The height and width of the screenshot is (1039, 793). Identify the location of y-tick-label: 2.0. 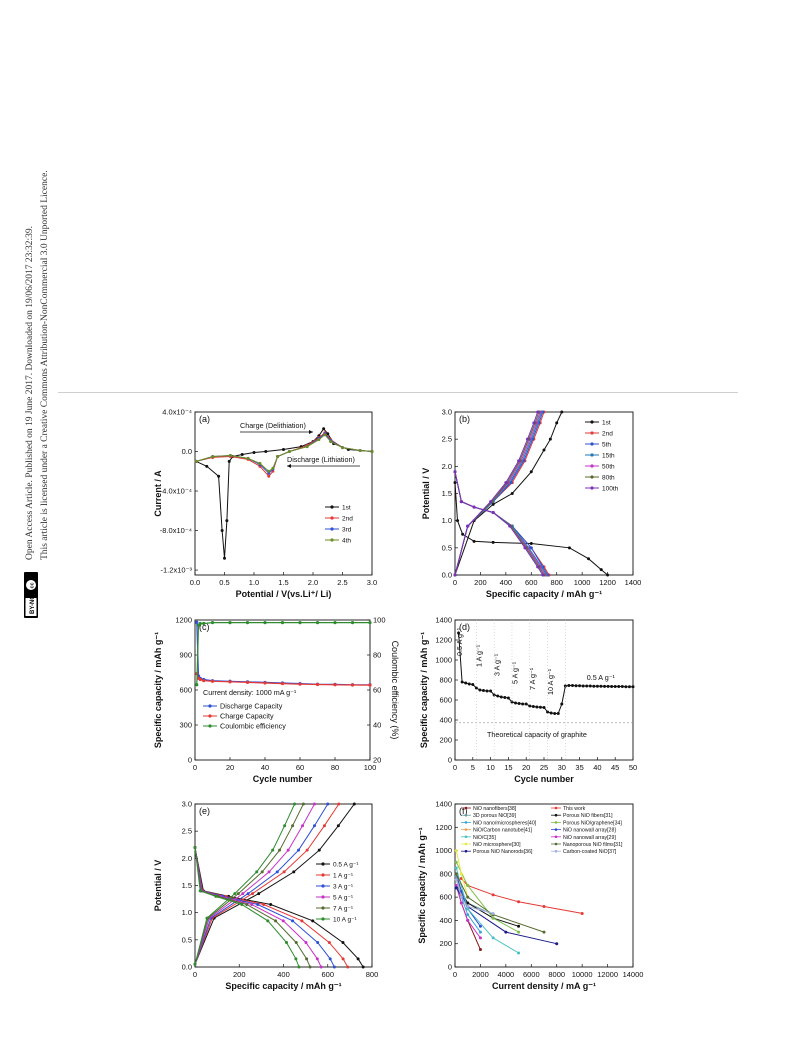
(447, 466).